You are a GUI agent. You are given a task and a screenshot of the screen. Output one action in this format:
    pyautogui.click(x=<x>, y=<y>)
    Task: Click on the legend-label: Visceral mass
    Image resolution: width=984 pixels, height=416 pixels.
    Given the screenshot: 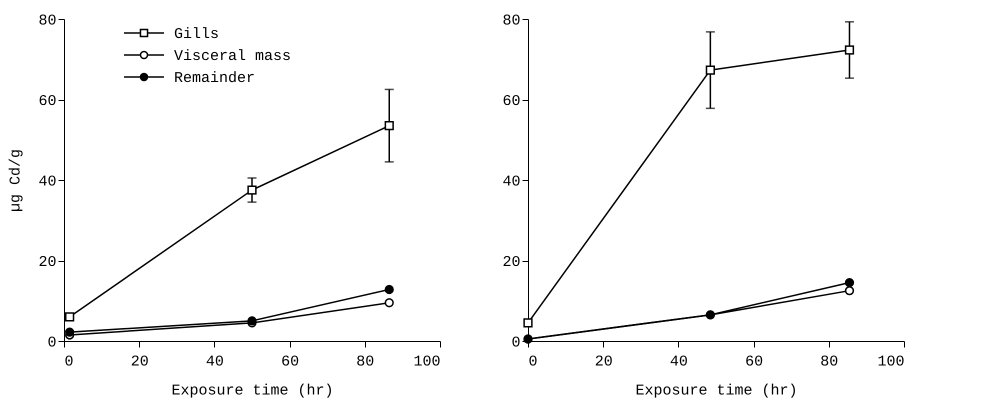 What is the action you would take?
    pyautogui.click(x=233, y=56)
    